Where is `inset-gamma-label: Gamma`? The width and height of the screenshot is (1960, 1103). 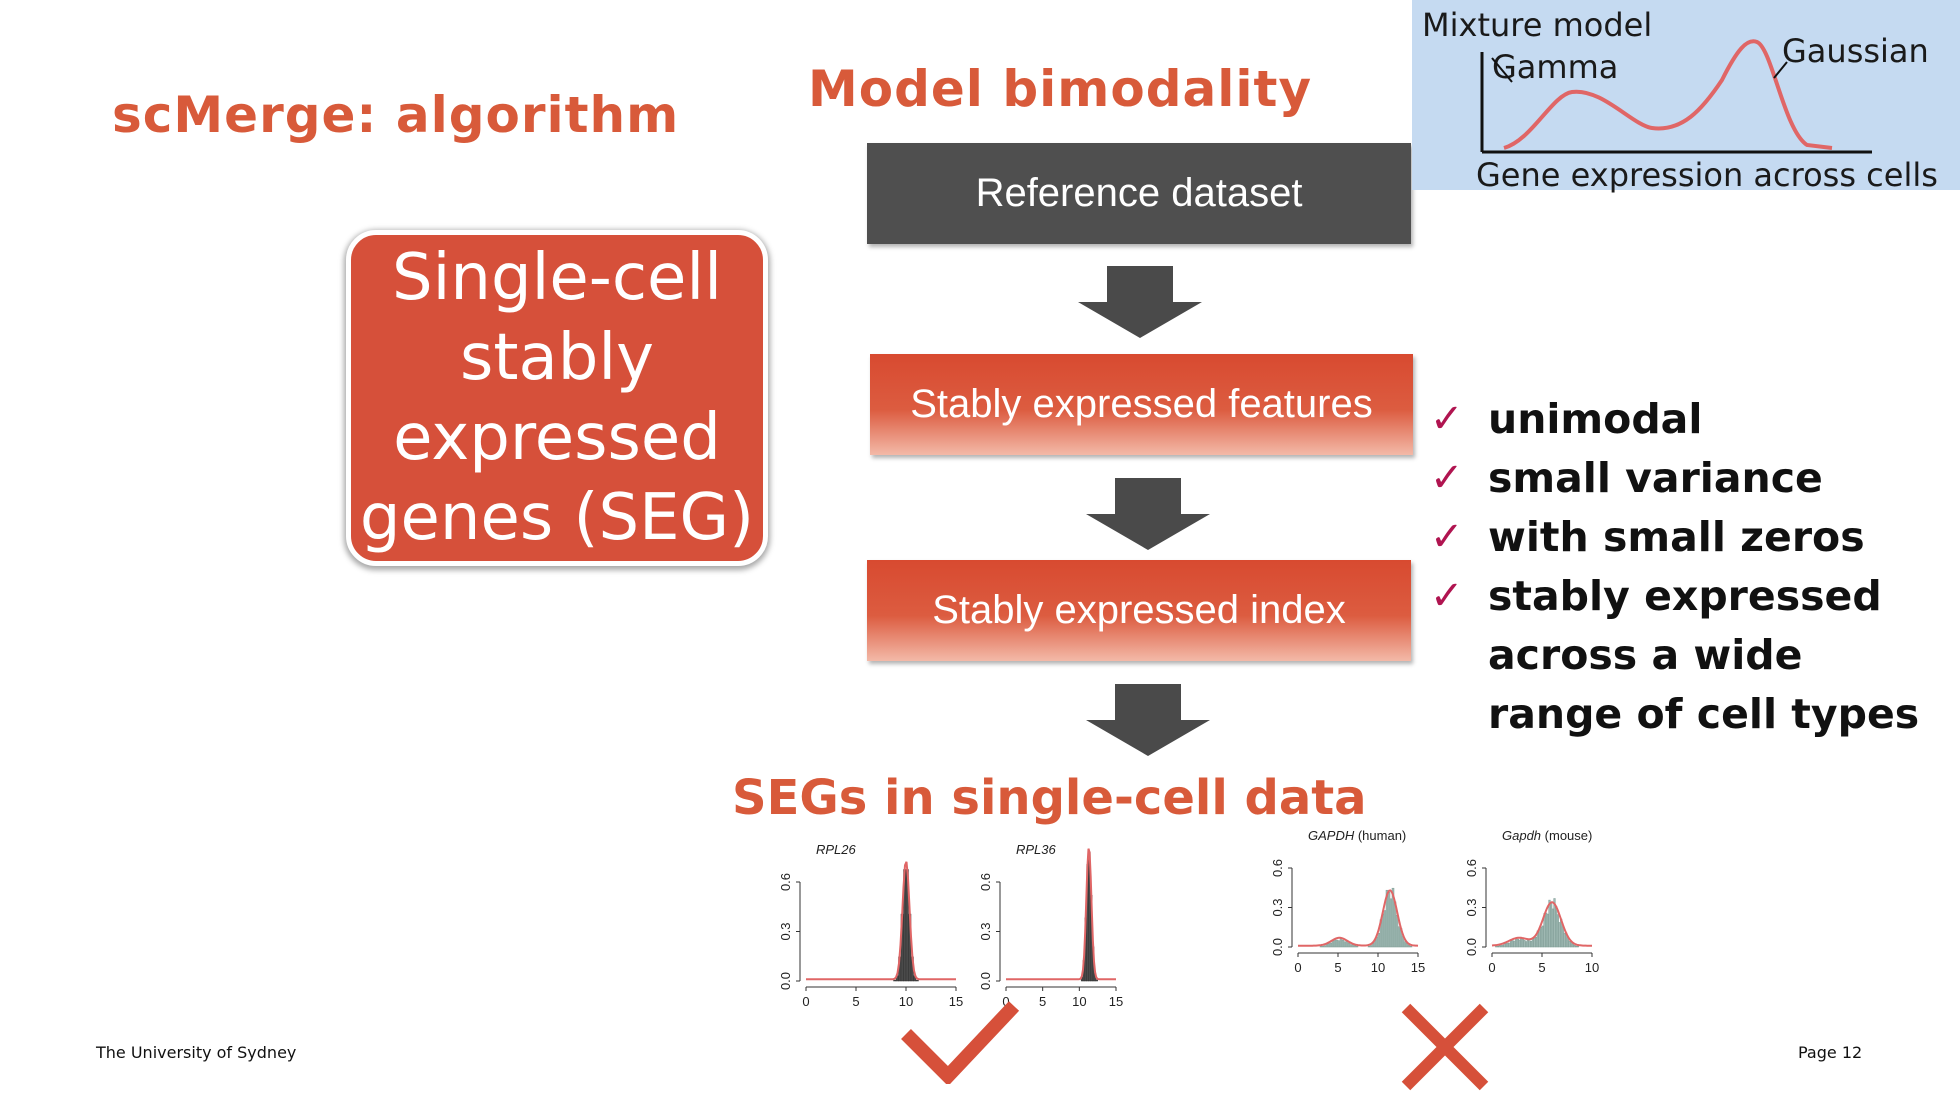 inset-gamma-label: Gamma is located at coordinates (1555, 67).